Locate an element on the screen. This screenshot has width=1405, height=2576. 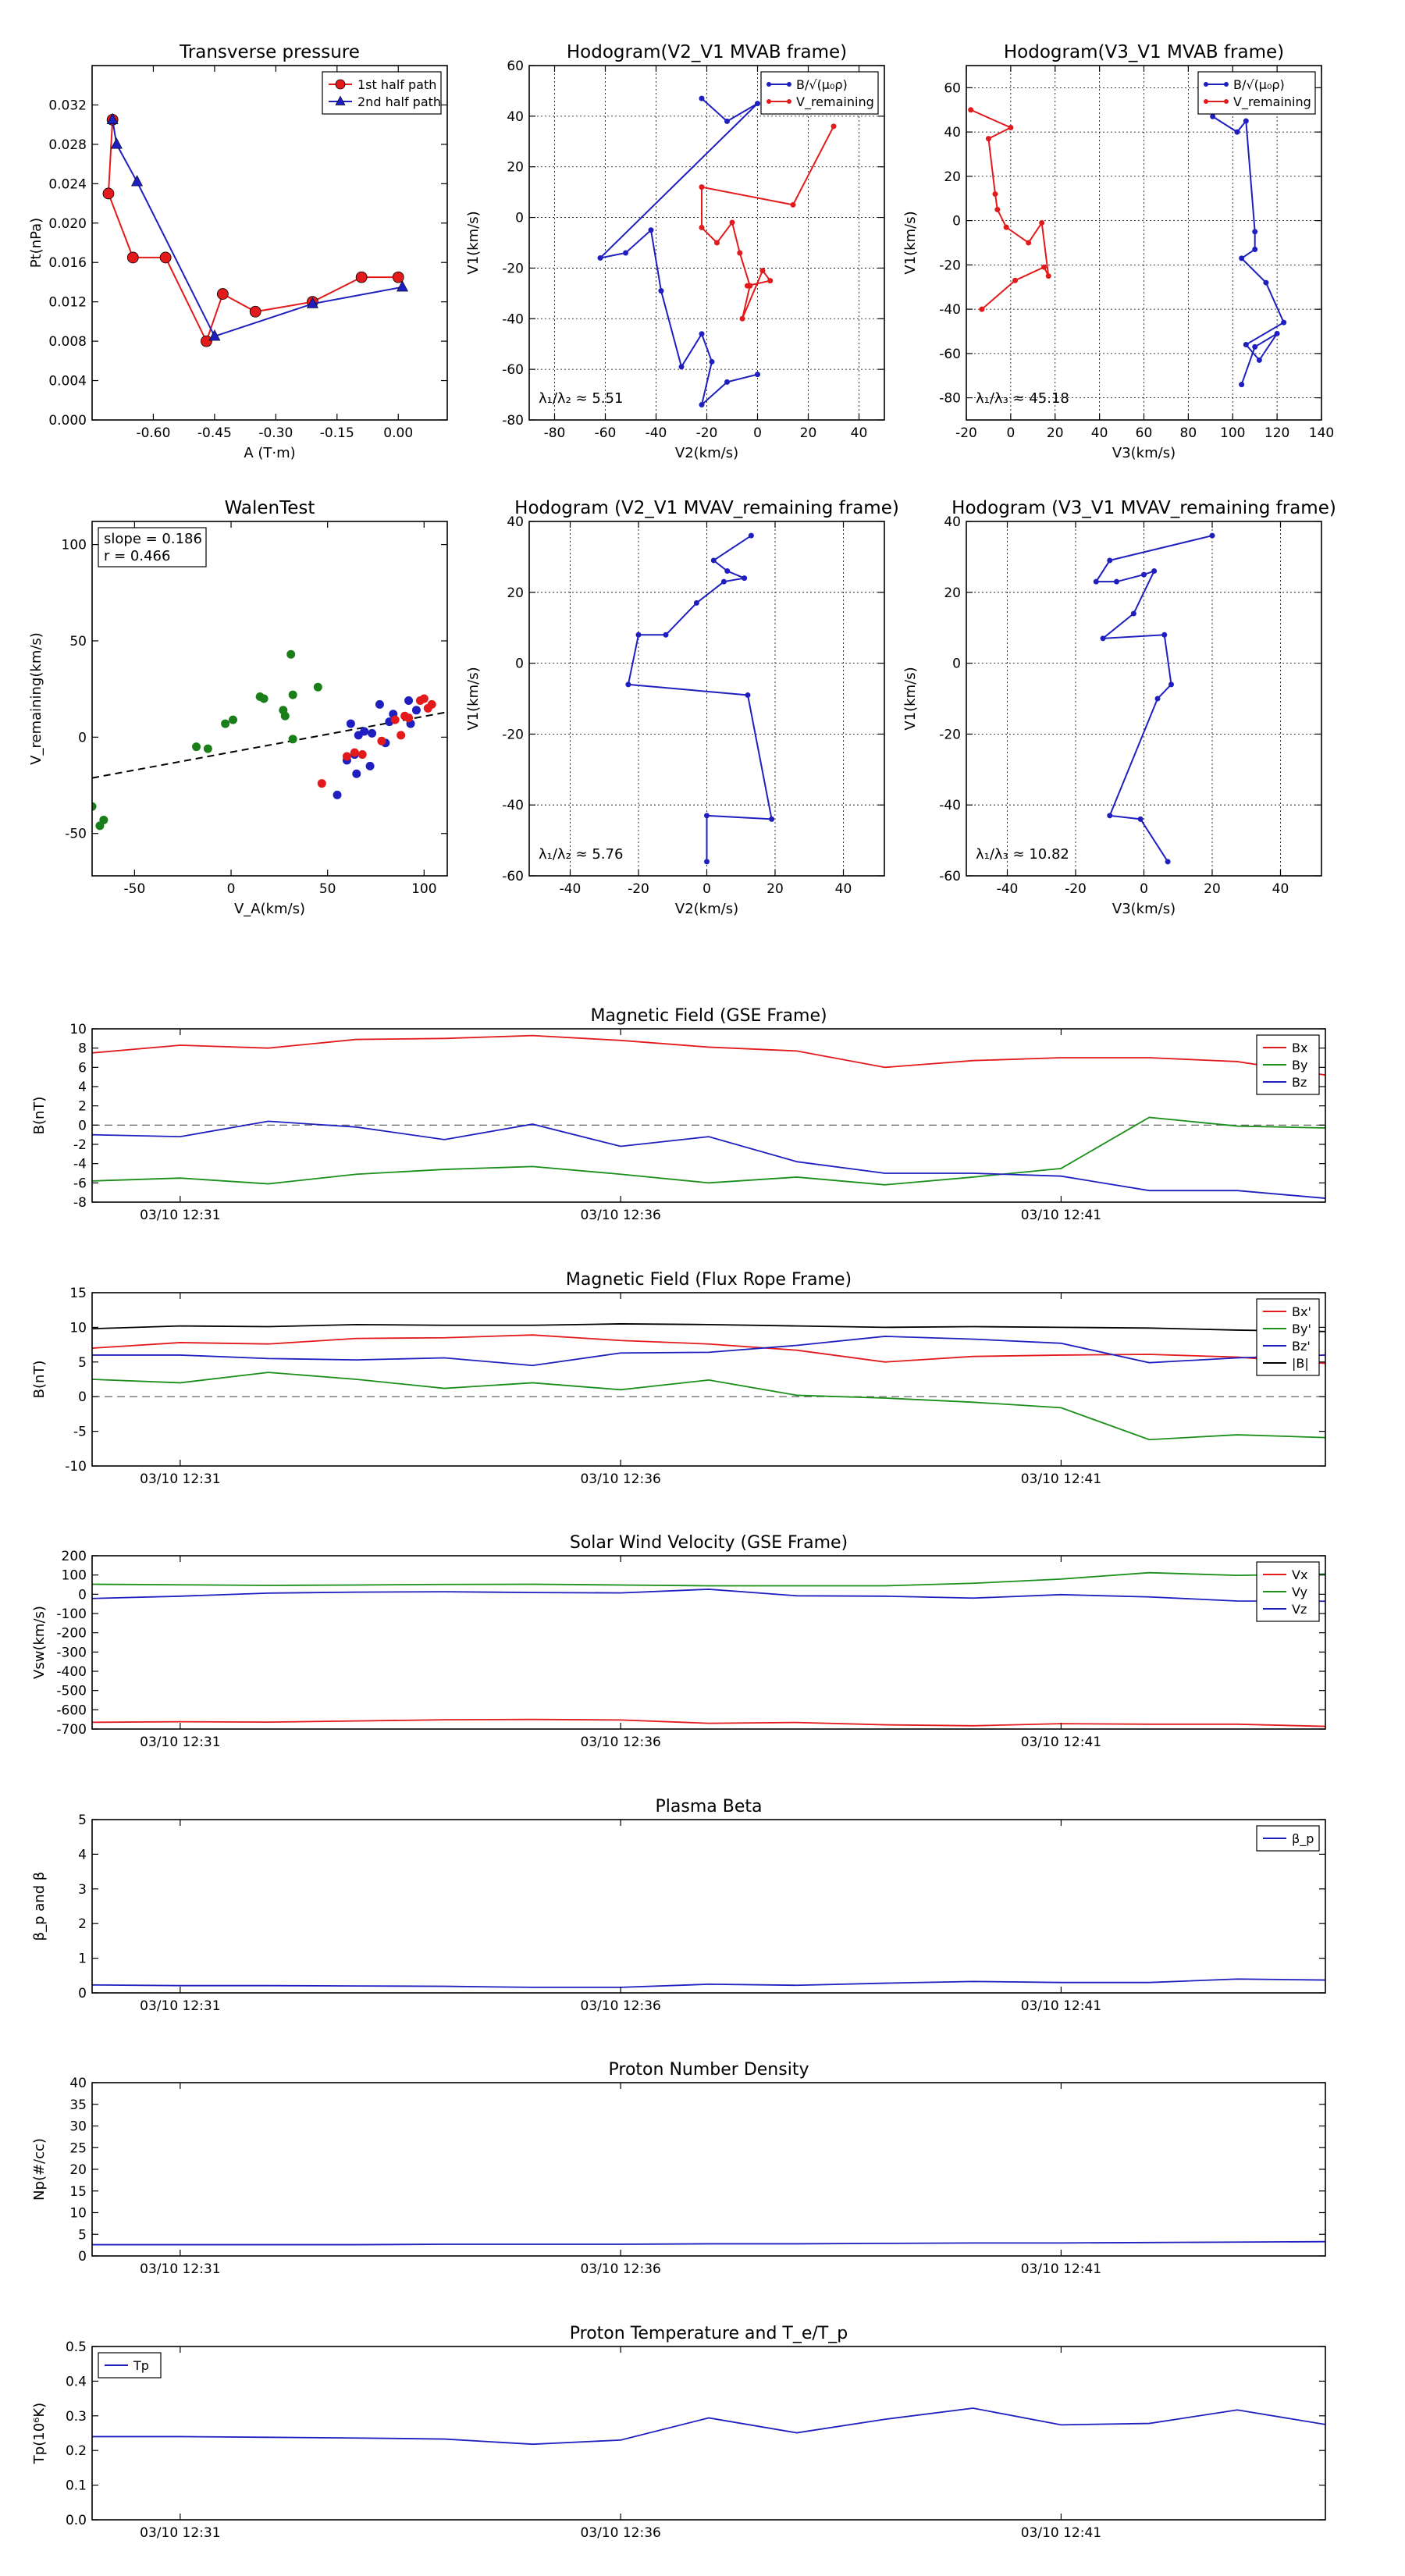
y-tick-label: -200 is located at coordinates (72, 1634).